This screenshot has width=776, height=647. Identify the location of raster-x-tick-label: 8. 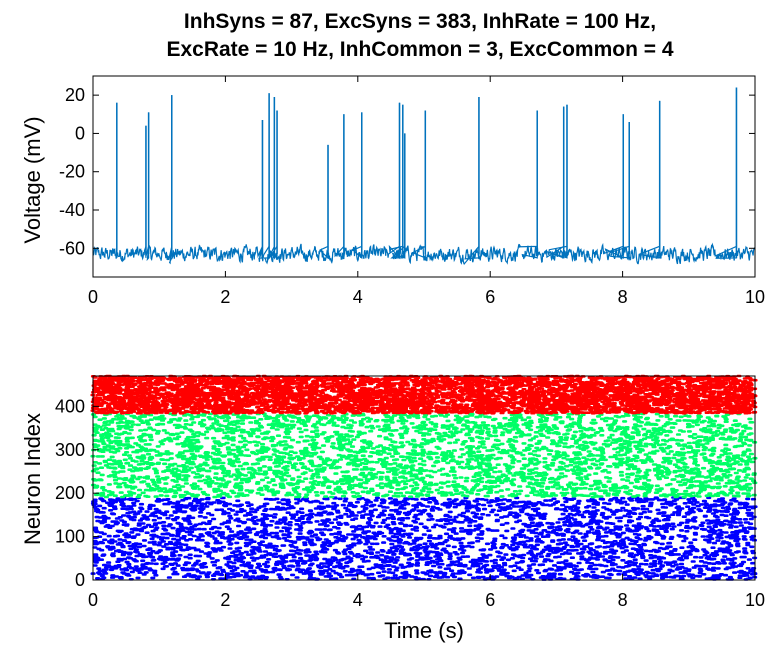
(623, 600).